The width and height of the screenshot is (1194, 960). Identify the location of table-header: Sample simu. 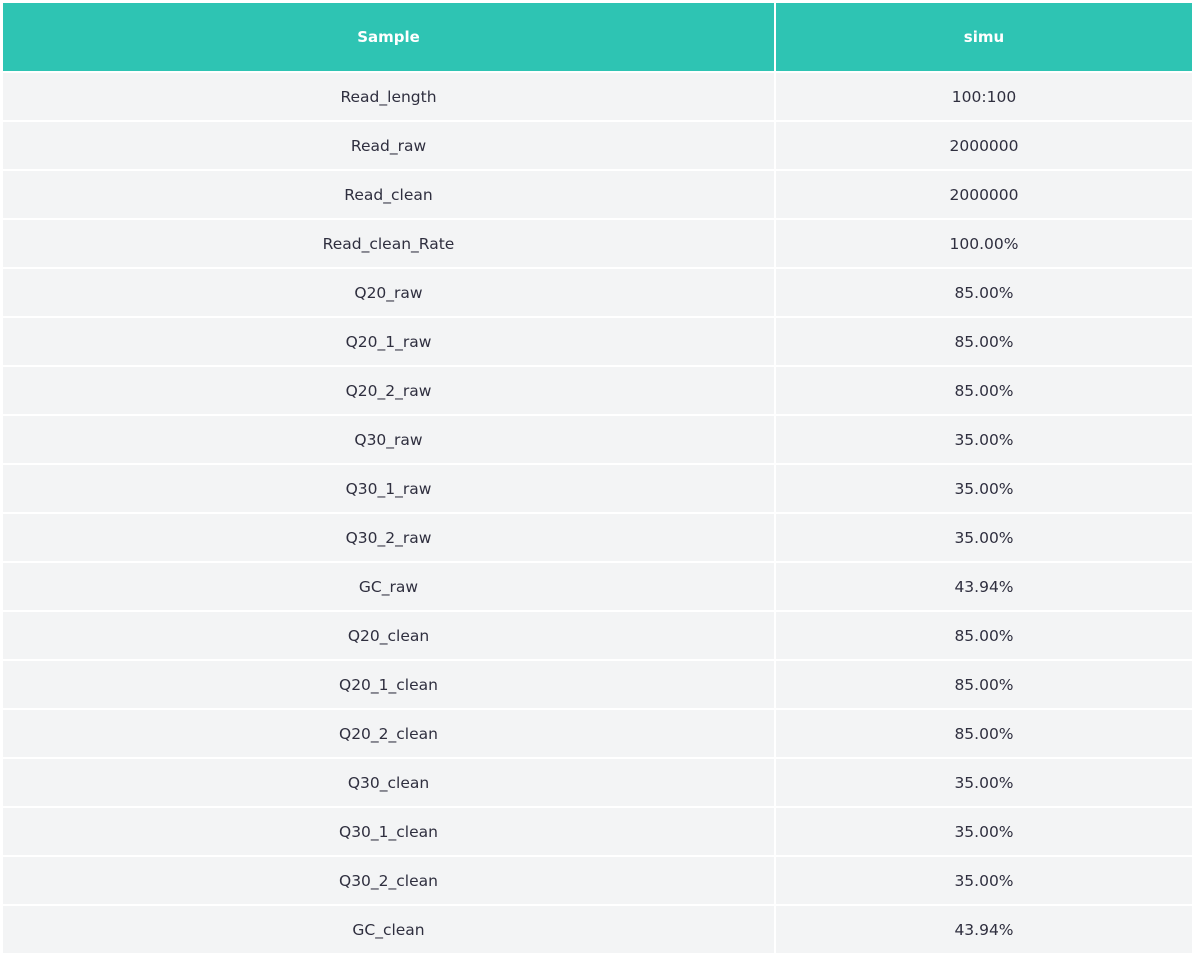
(597, 37).